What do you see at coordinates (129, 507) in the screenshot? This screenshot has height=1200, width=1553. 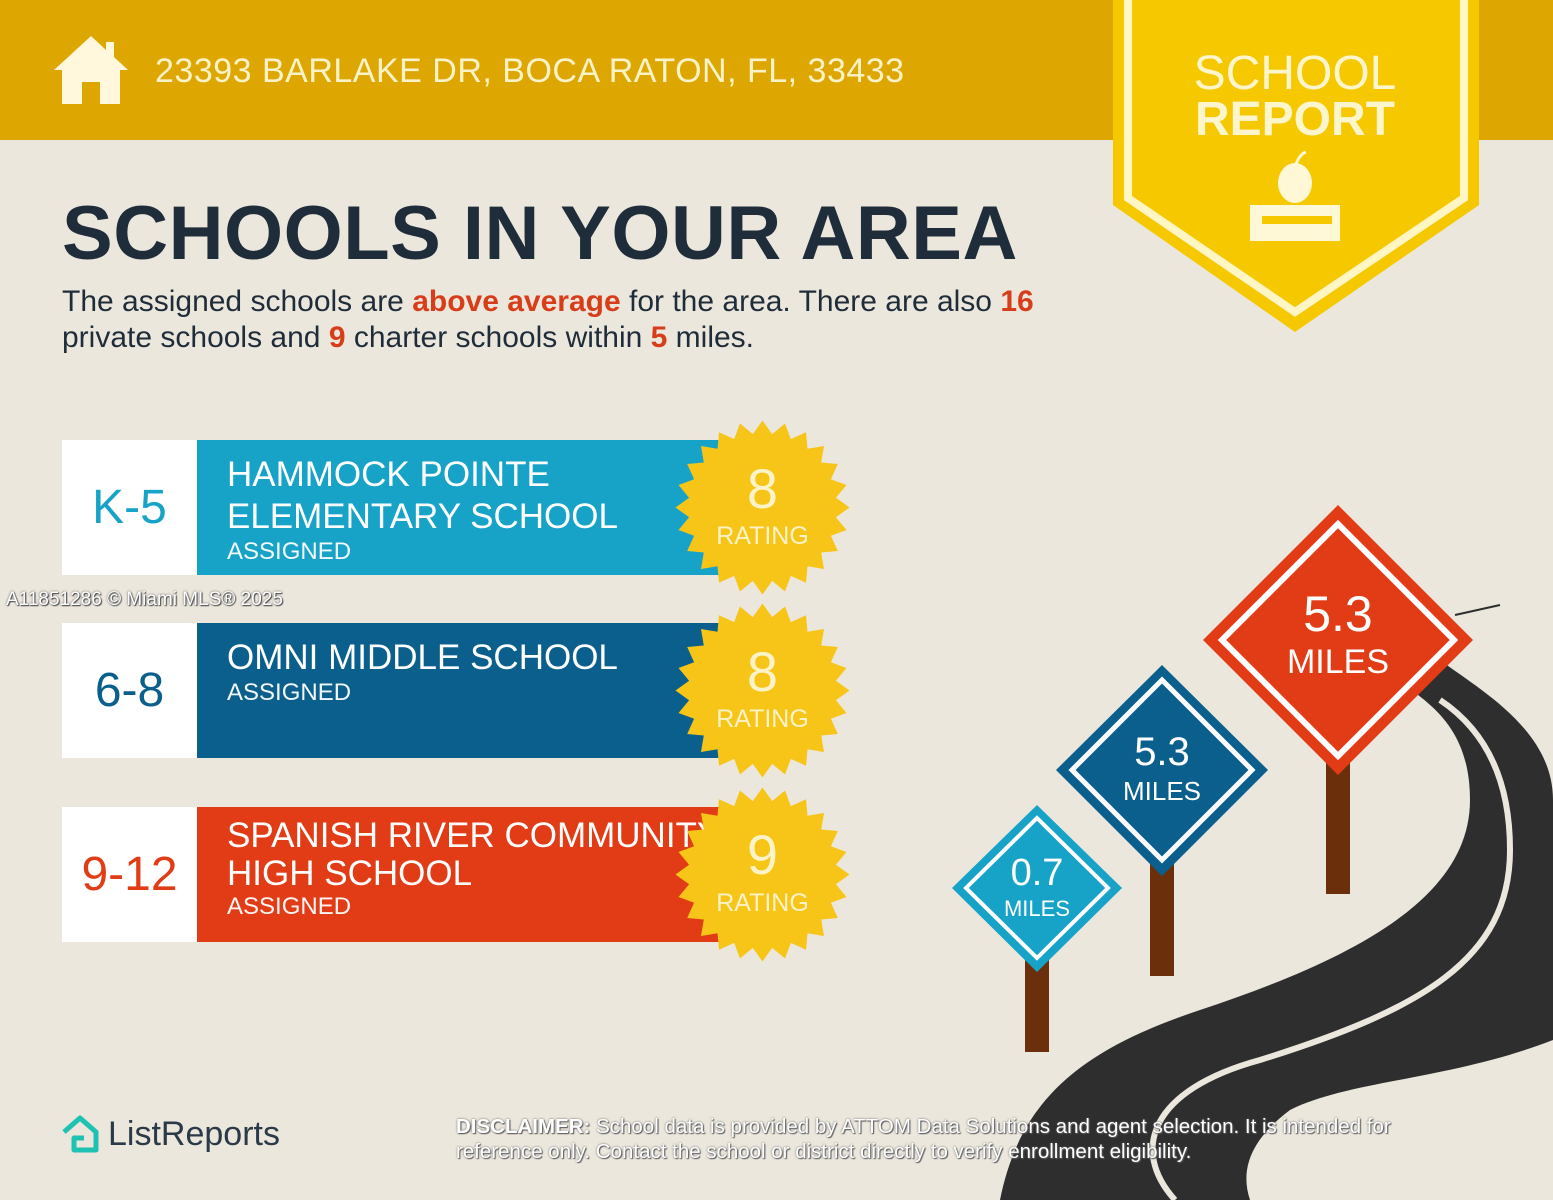 I see `grade-range: K-5` at bounding box center [129, 507].